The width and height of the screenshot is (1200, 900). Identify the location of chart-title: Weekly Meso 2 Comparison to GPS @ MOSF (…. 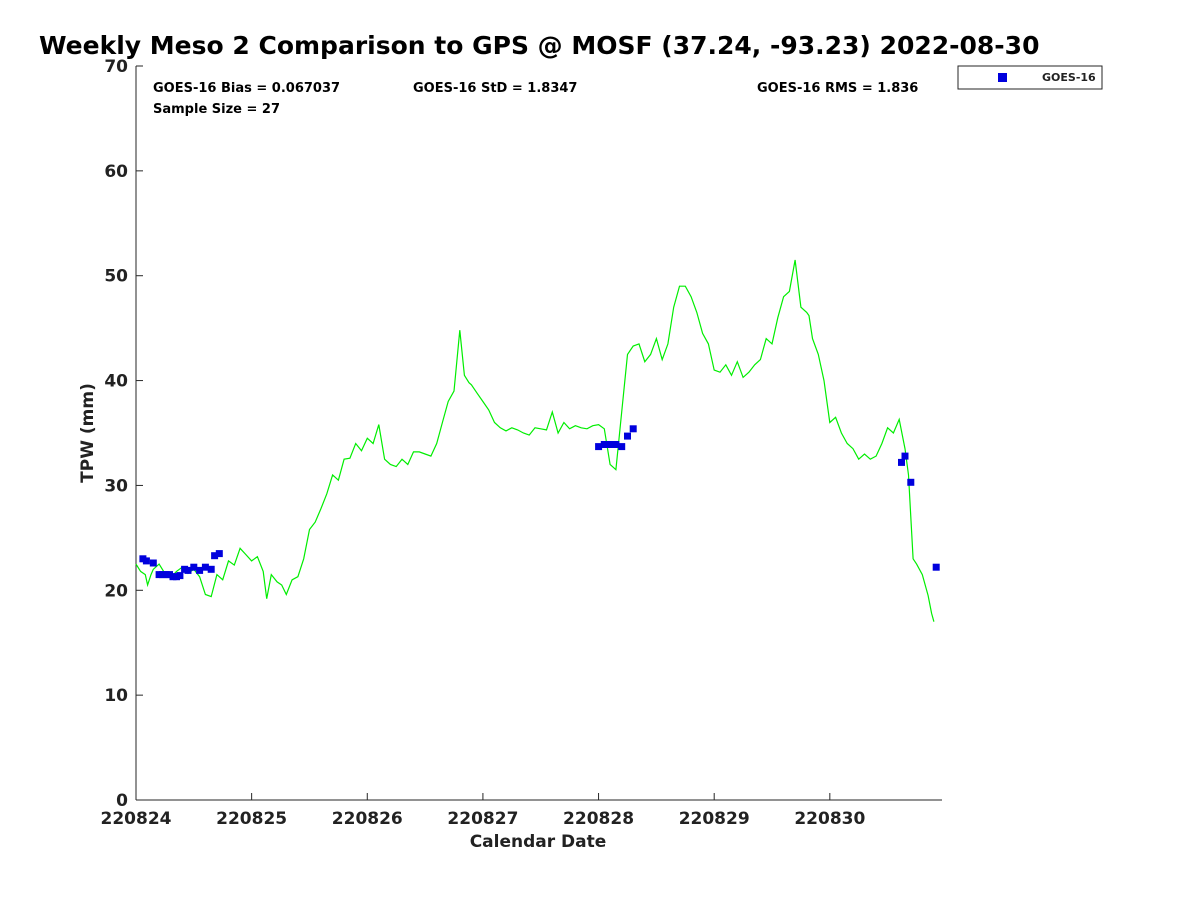
(539, 45).